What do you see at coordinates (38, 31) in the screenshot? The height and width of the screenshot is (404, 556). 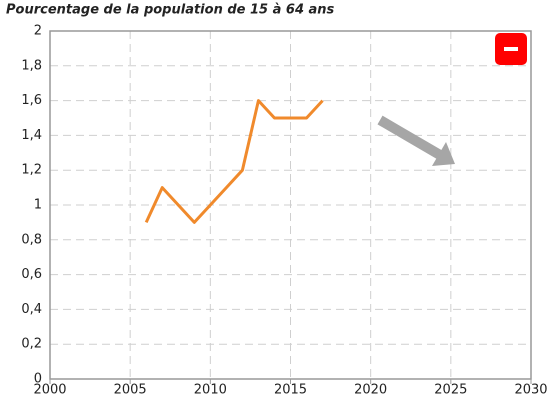 I see `y-tick-label: 2` at bounding box center [38, 31].